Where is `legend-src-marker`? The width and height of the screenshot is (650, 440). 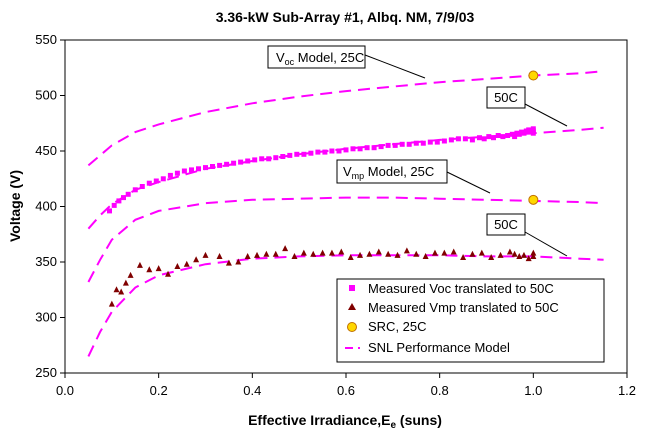 legend-src-marker is located at coordinates (352, 327).